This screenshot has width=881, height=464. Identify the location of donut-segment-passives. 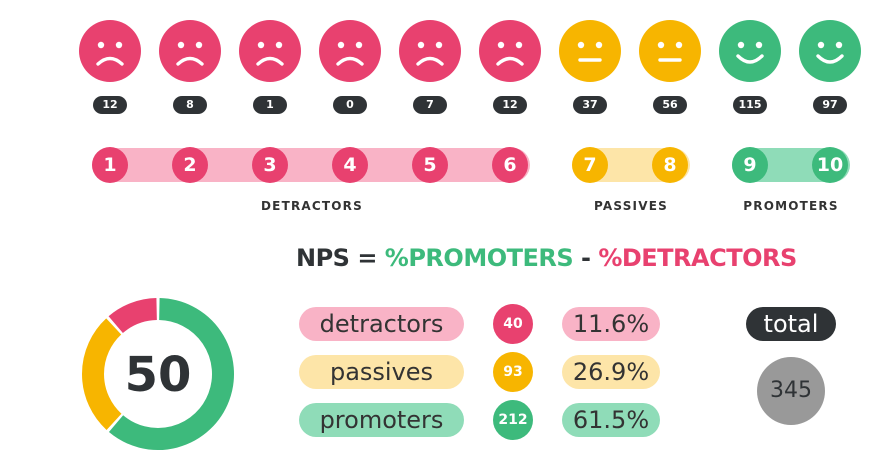
(102, 374).